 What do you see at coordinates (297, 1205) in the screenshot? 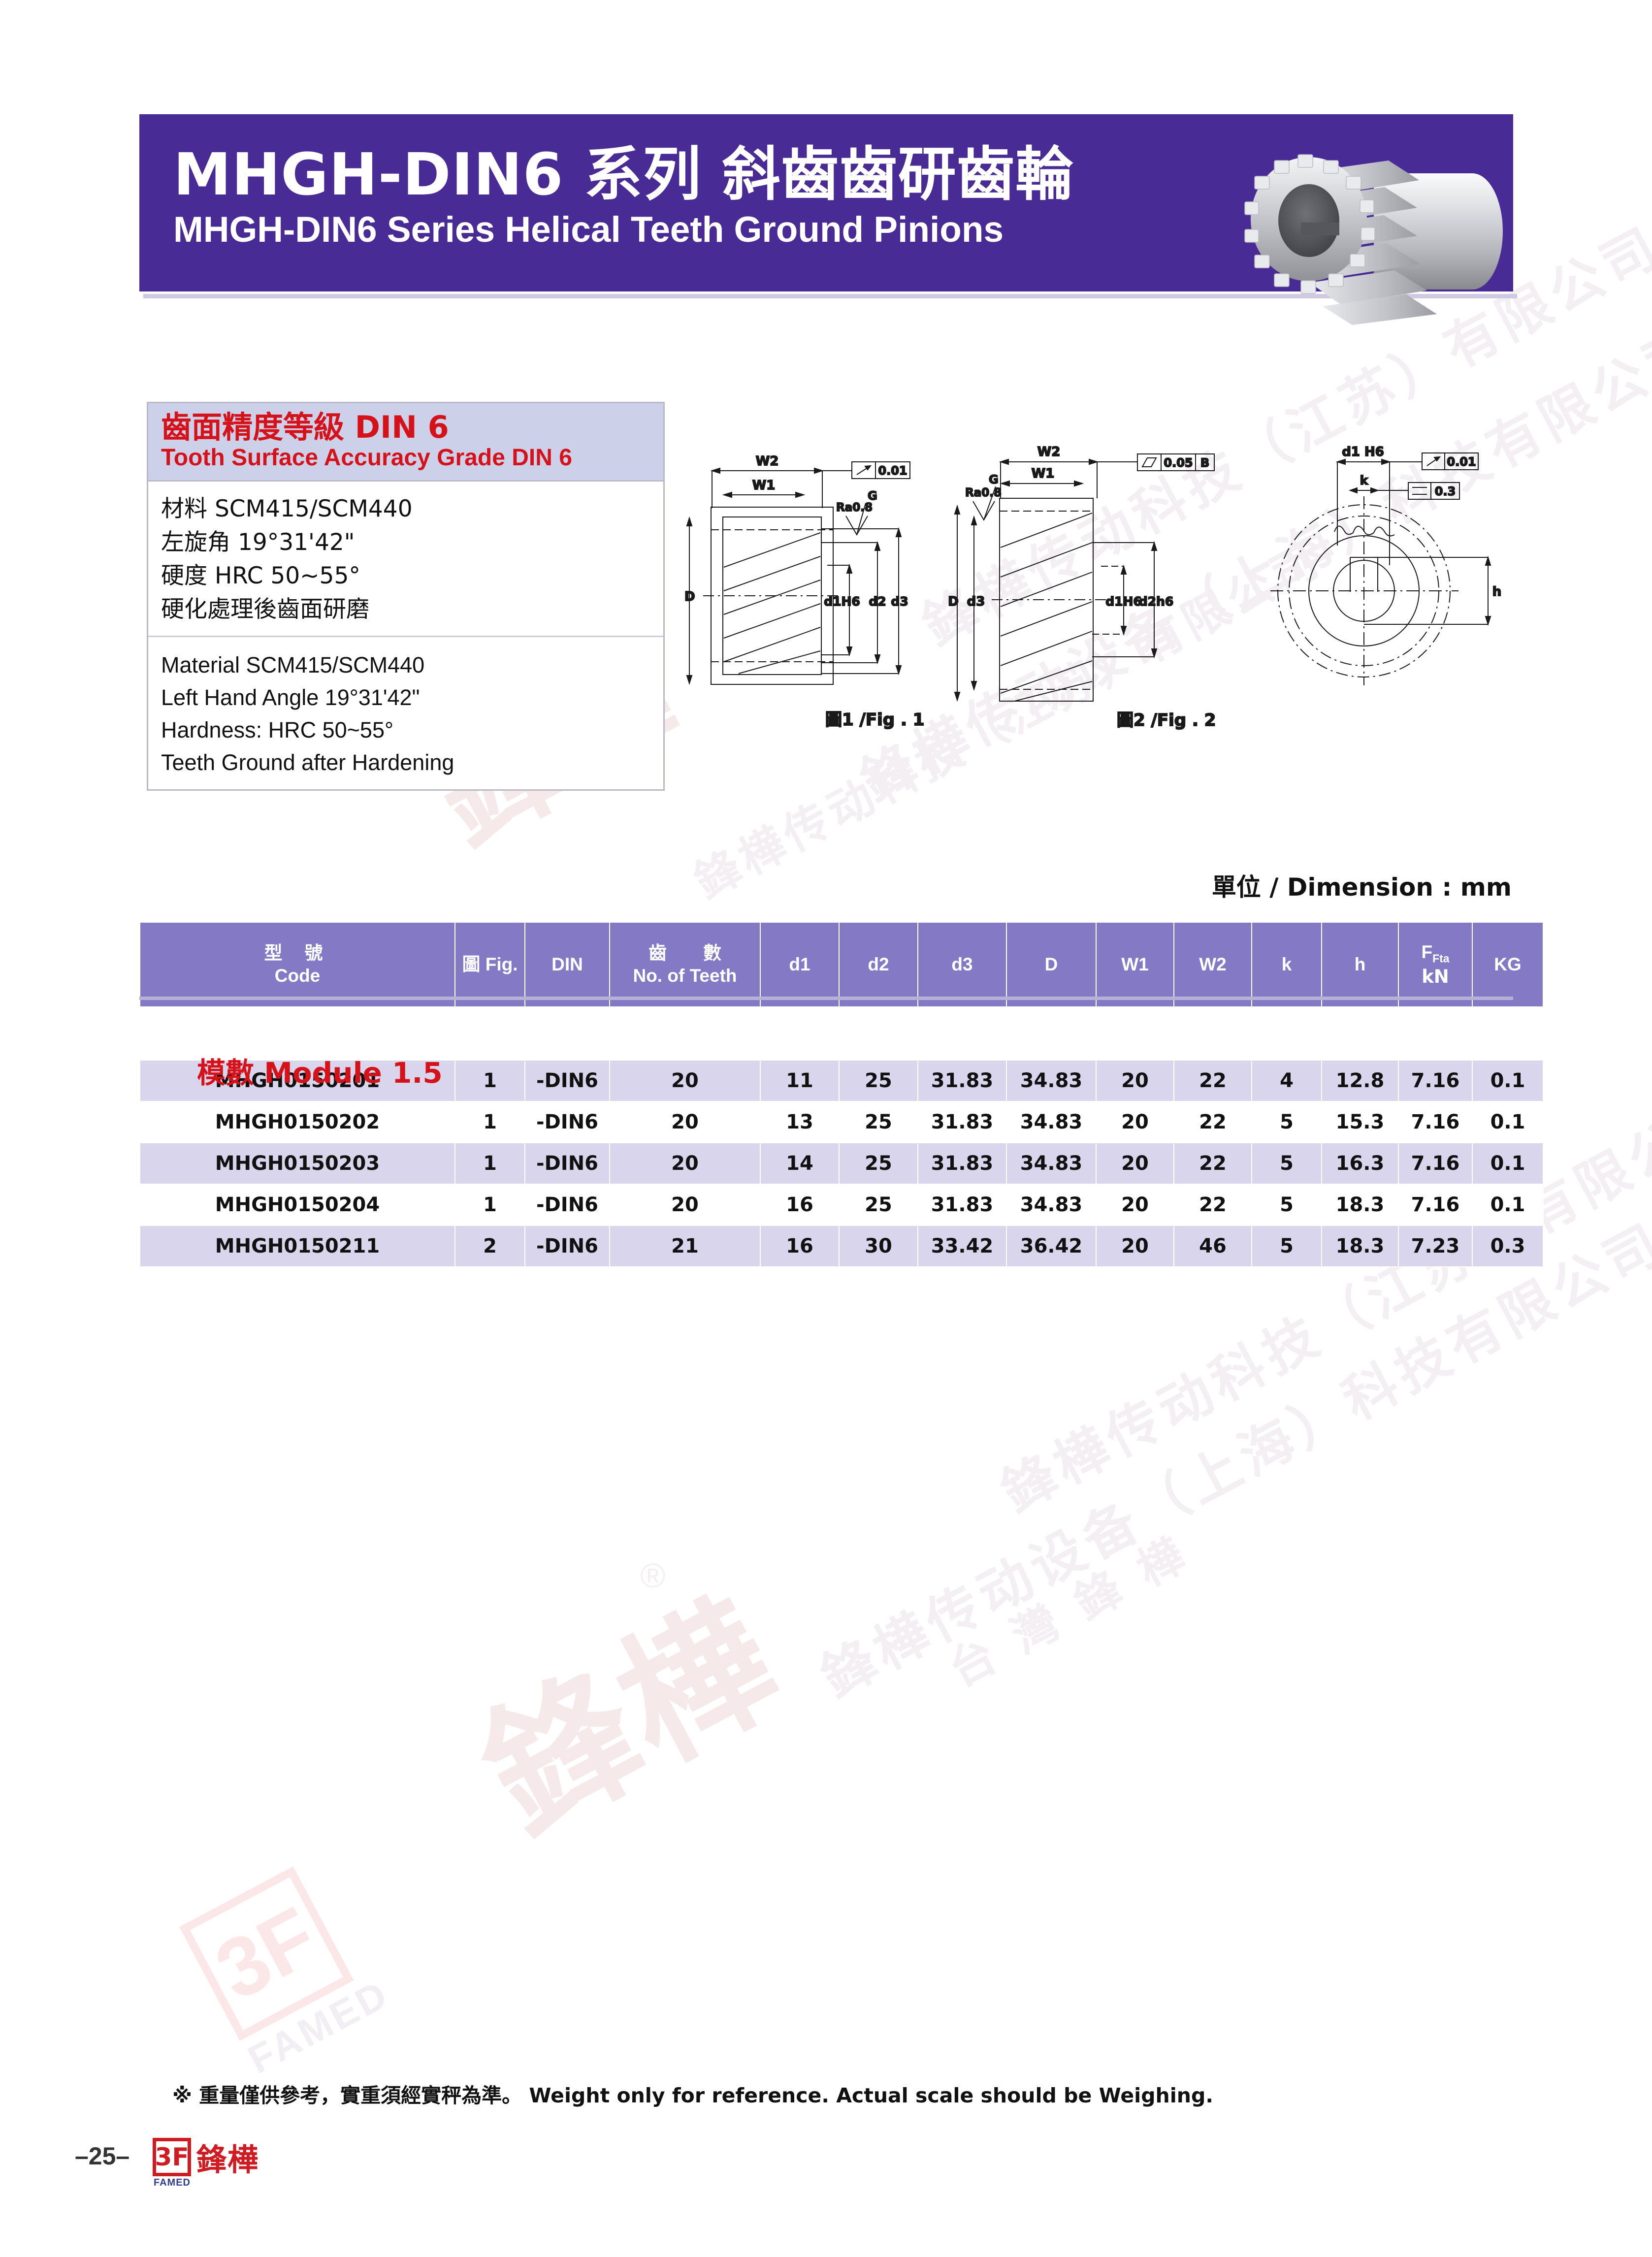
I see `cell-code: MHGH0150204` at bounding box center [297, 1205].